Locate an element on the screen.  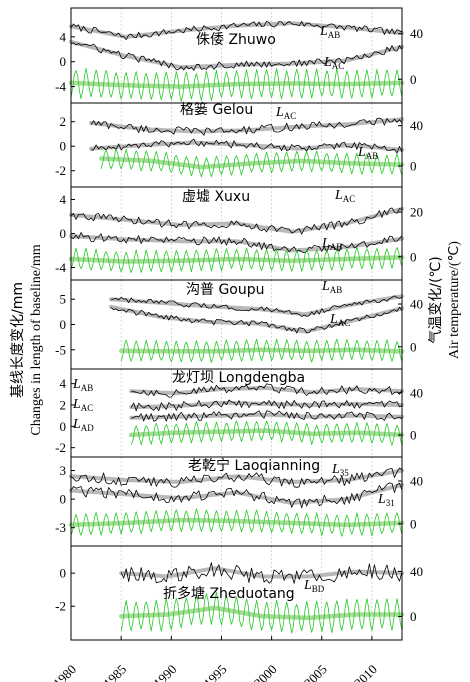
x-tick-label-6: 2010 is located at coordinates (365, 672).